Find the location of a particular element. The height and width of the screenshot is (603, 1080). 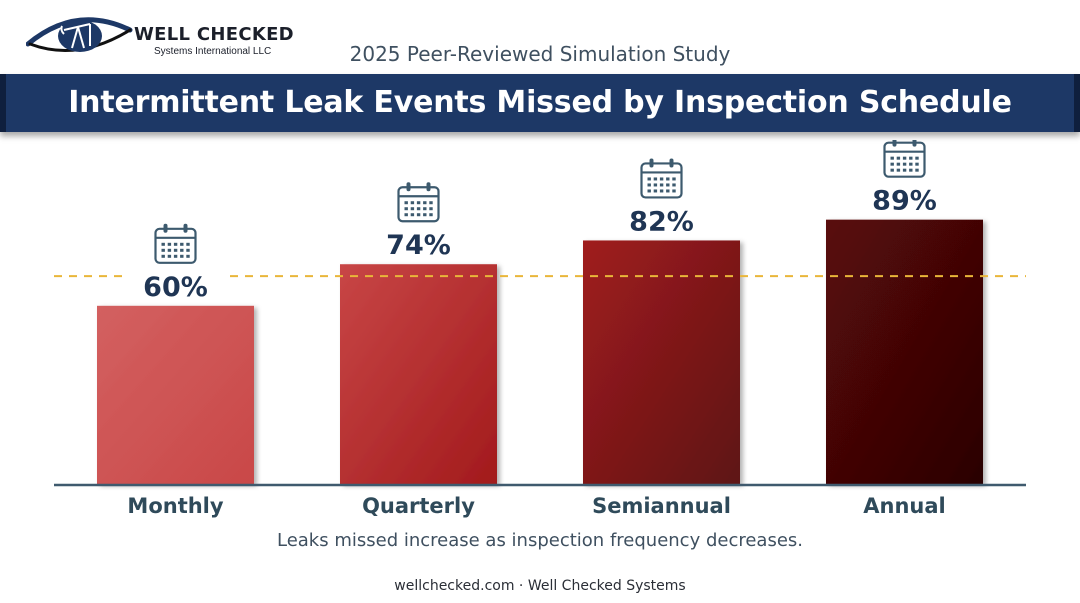

logo-tagline: Systems International LLC is located at coordinates (213, 51).